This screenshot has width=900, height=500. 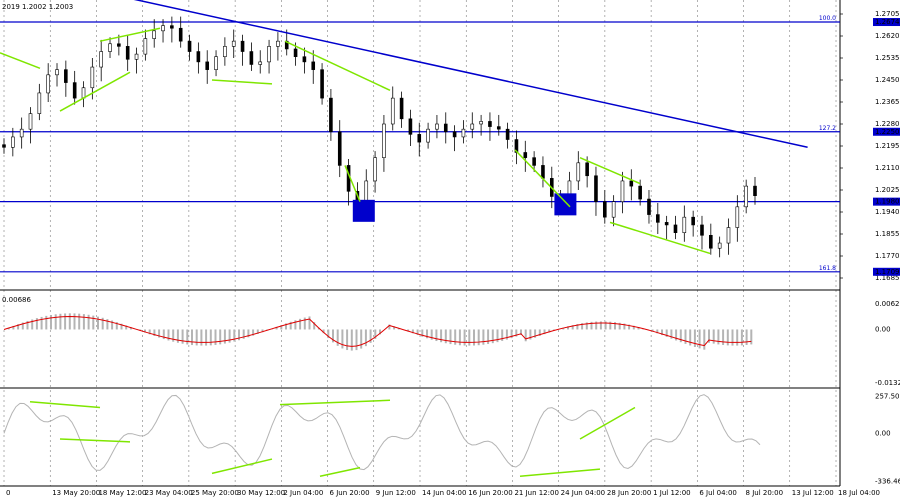 What do you see at coordinates (813, 493) in the screenshot?
I see `x-tick-label: 13 Jul 12:00` at bounding box center [813, 493].